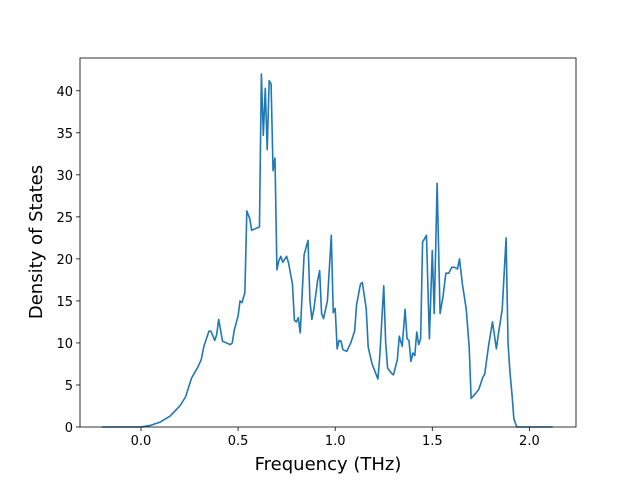  What do you see at coordinates (238, 441) in the screenshot?
I see `x-tick-label: 0.5` at bounding box center [238, 441].